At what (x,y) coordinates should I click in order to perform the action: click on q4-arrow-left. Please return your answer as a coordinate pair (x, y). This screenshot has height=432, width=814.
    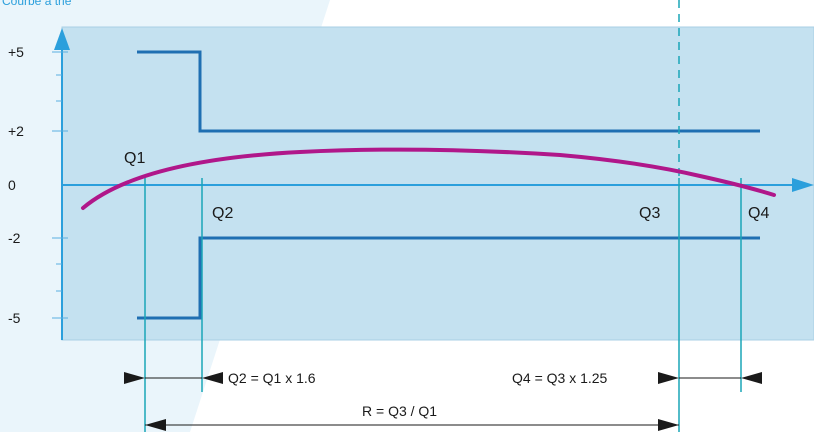
    Looking at the image, I should click on (668, 378).